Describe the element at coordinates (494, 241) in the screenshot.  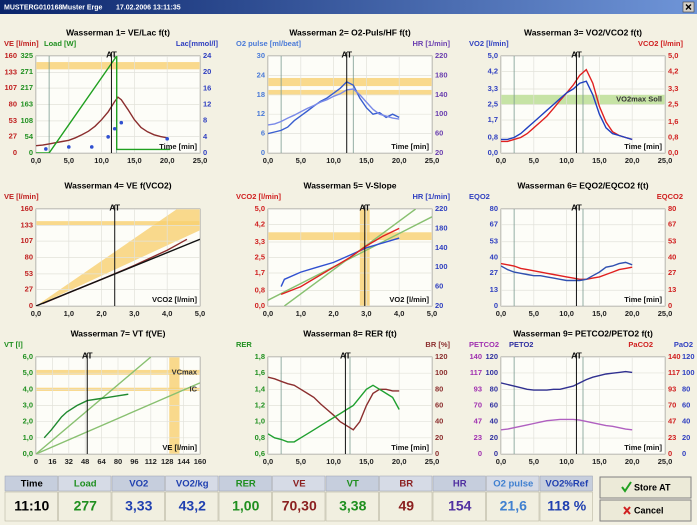
I see `y-tick-label: 53` at that location.